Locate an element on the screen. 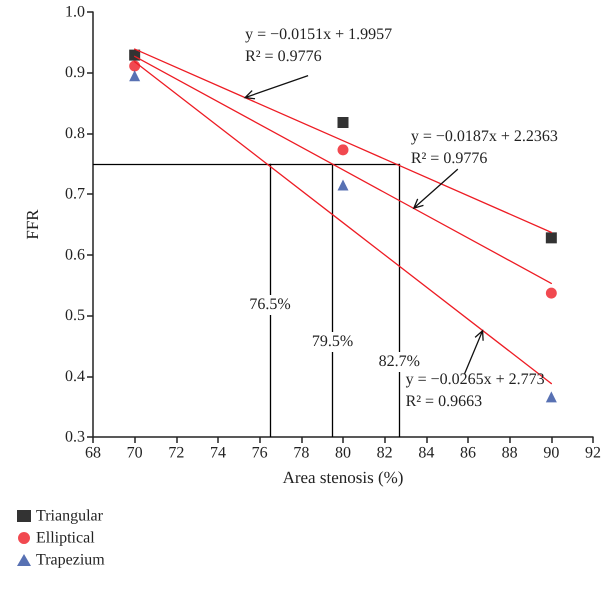 This screenshot has height=602, width=611. y-tick-label: 1.0 is located at coordinates (75, 12).